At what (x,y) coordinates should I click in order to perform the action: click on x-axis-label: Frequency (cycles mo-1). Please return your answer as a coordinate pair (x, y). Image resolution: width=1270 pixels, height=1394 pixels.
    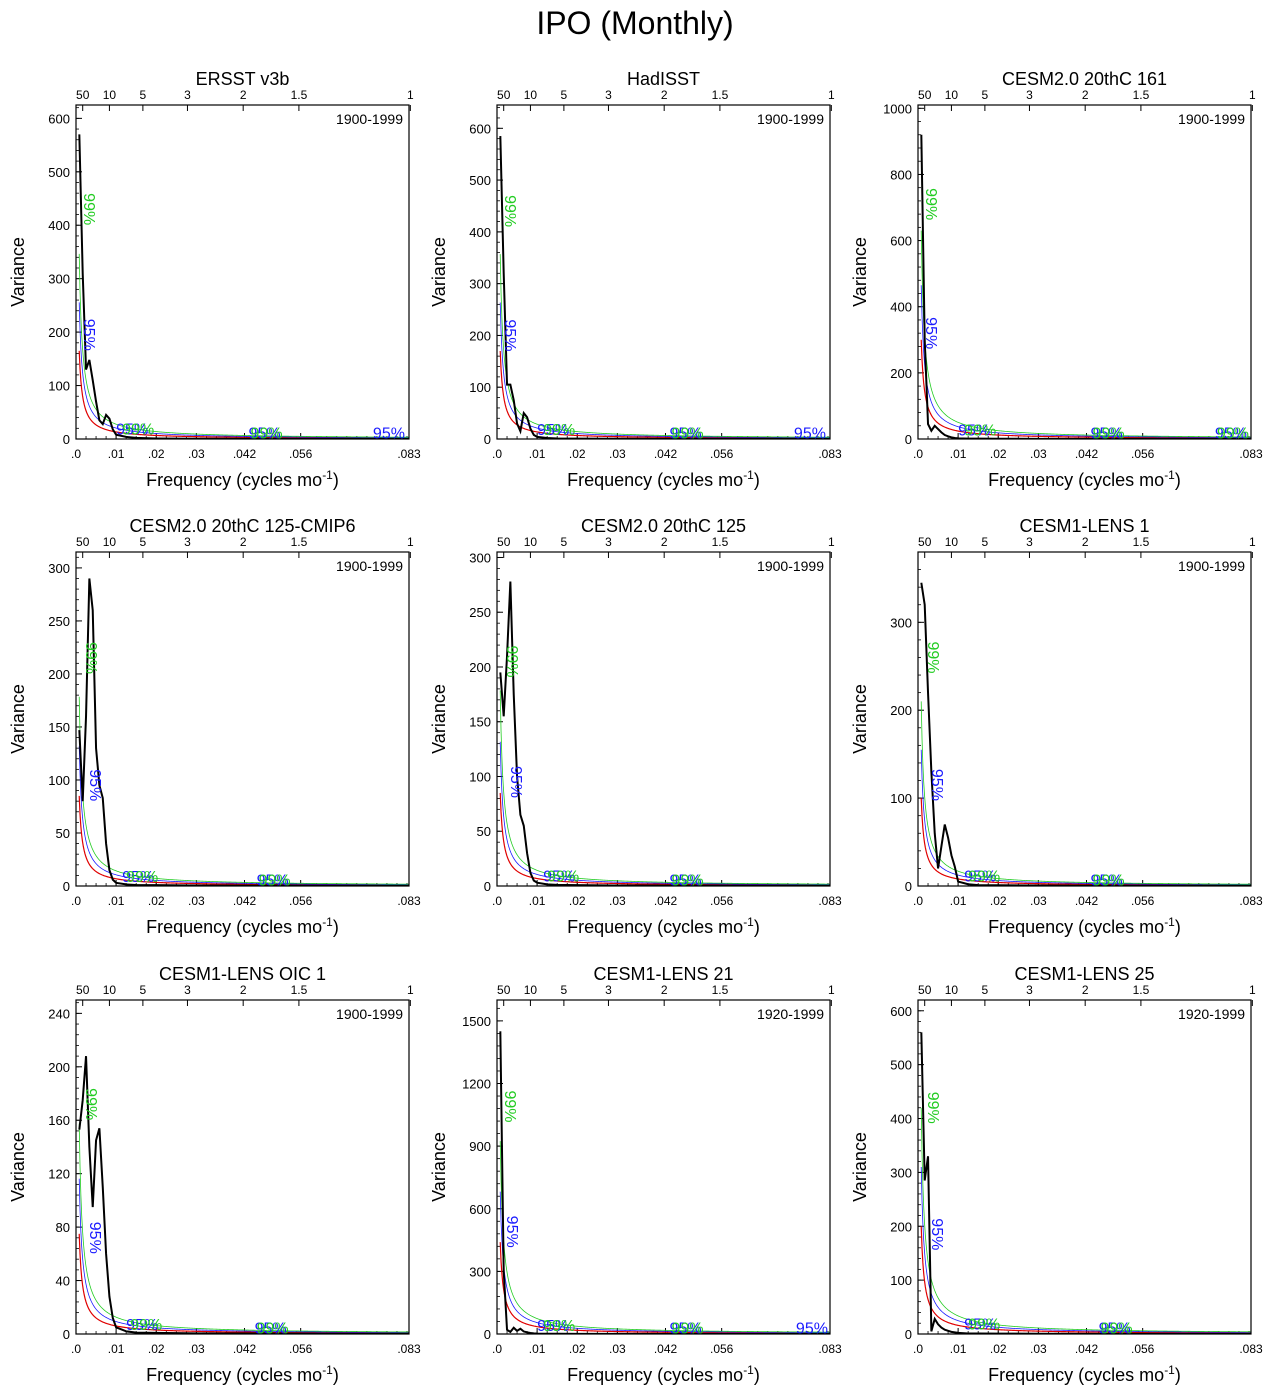
    Looking at the image, I should click on (242, 926).